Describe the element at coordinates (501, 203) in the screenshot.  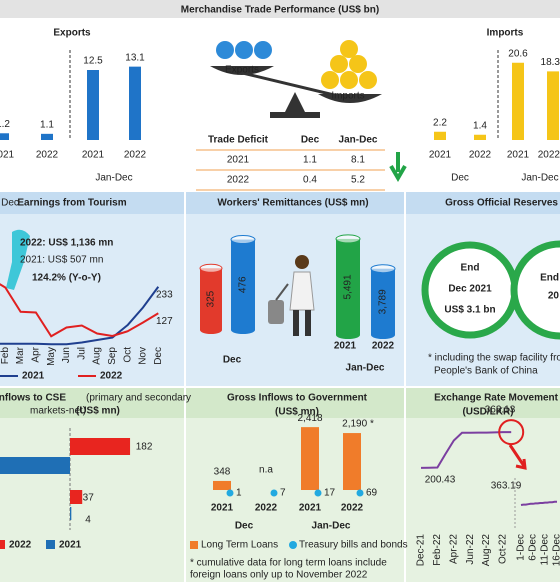
I see `panel-title: Gross Official Reserves` at that location.